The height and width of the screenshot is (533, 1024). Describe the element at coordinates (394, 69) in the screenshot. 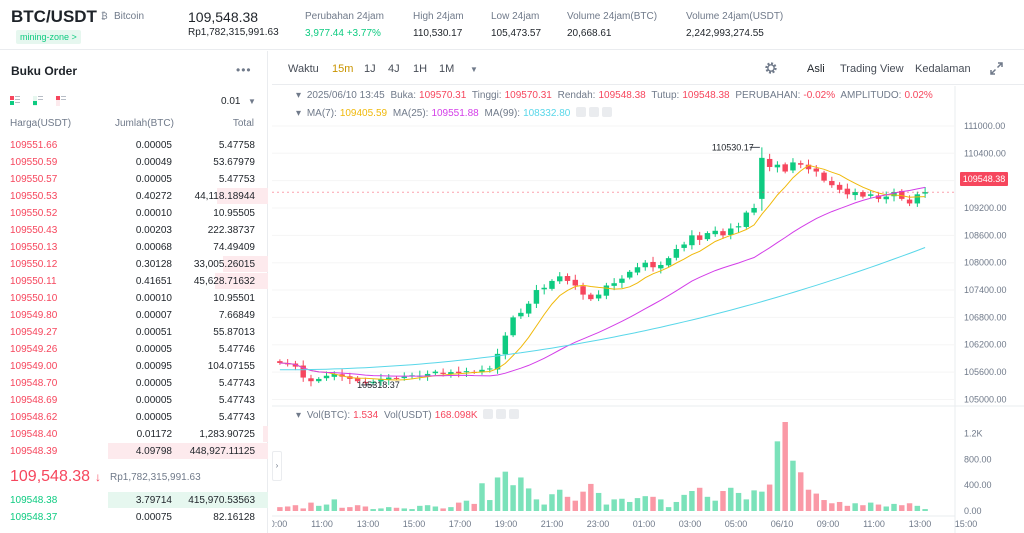

I see `interval-4j: 4J` at that location.